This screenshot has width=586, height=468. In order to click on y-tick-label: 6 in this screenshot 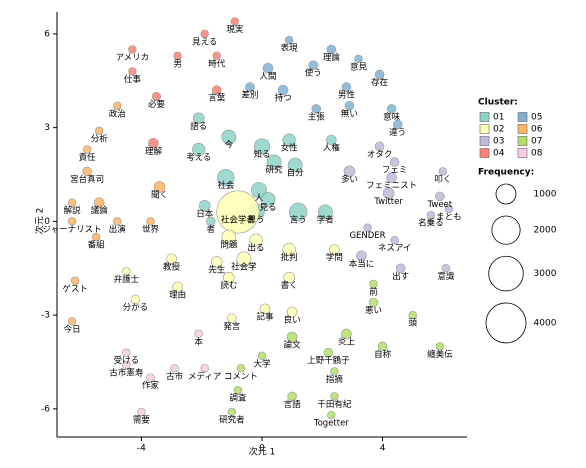, I will do `click(47, 34)`.